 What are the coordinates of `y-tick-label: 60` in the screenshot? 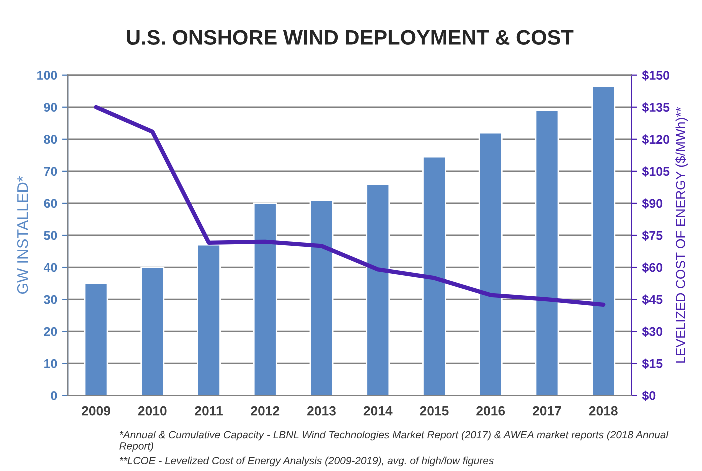 It's located at (51, 203).